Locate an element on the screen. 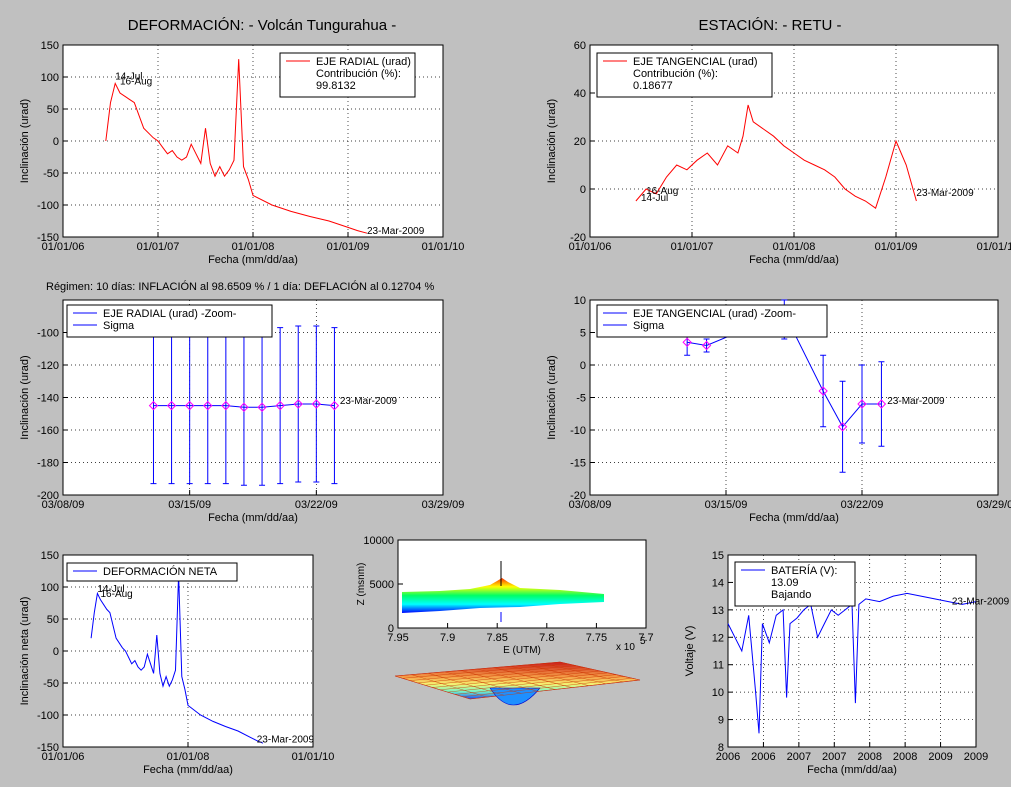 This screenshot has height=787, width=1011. y-tick-label: 9 is located at coordinates (721, 721).